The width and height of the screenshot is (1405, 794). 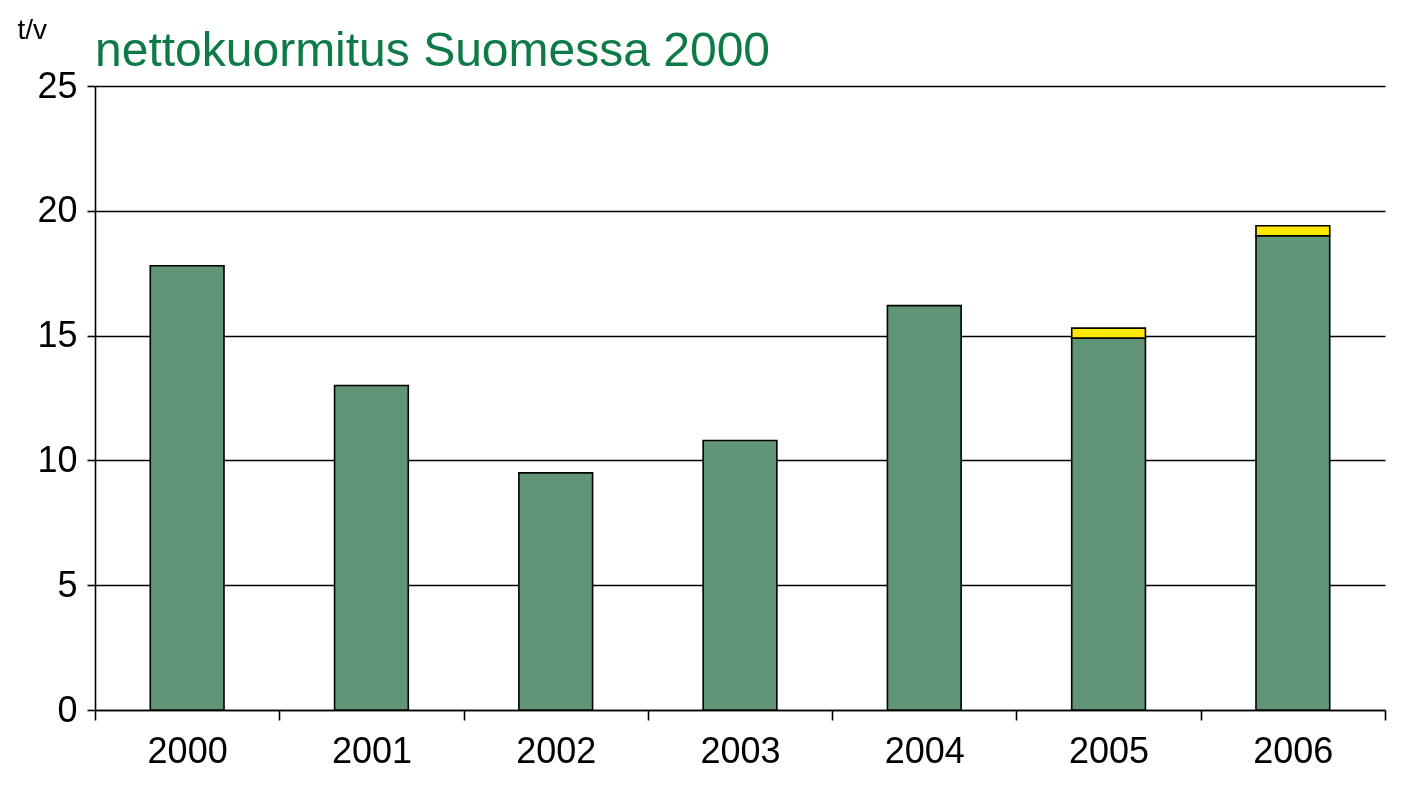 I want to click on y-axis-title: t/v, so click(x=32, y=29).